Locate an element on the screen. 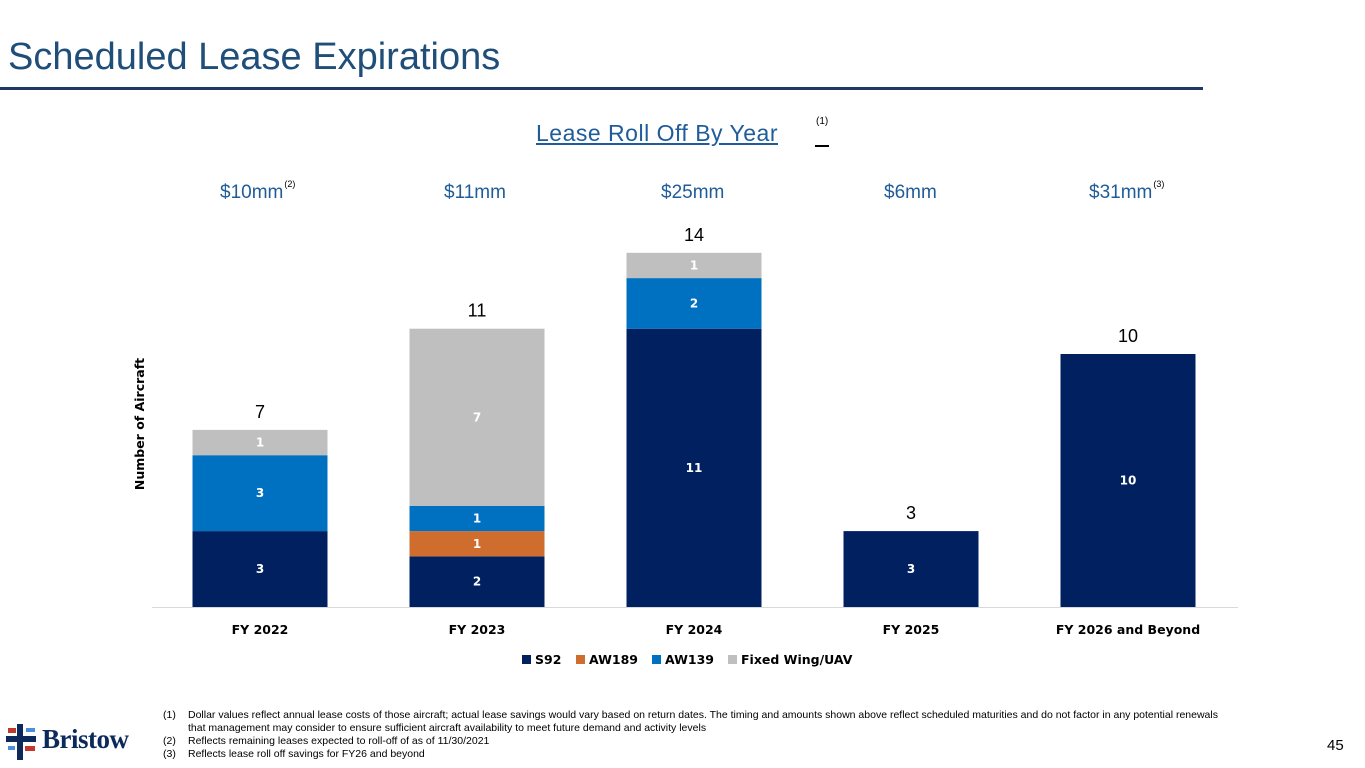  legend-label: AW189 is located at coordinates (613, 659).